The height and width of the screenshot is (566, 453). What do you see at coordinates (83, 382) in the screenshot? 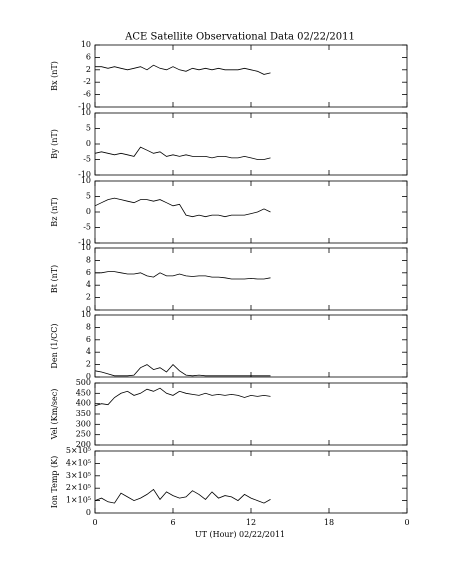
I see `y-tick-label: 500` at bounding box center [83, 382].